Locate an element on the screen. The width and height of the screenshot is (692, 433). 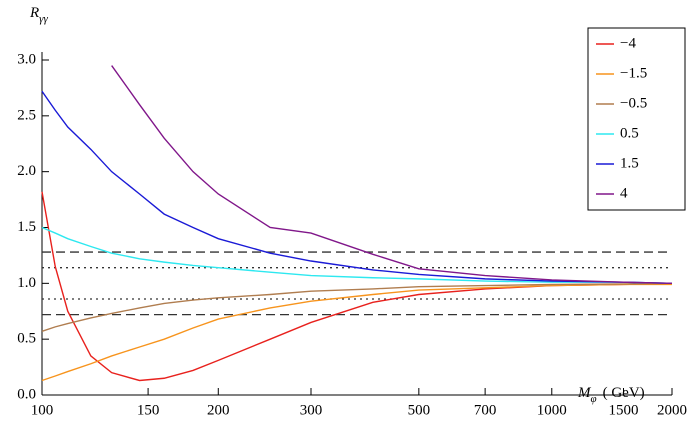
y-tick-label: 2.5 is located at coordinates (26, 115).